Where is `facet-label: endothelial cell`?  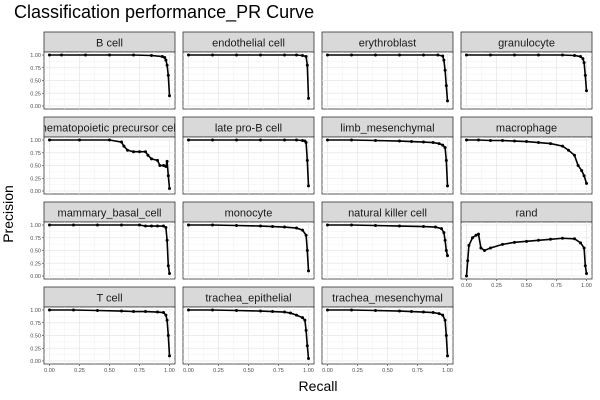 facet-label: endothelial cell is located at coordinates (248, 44).